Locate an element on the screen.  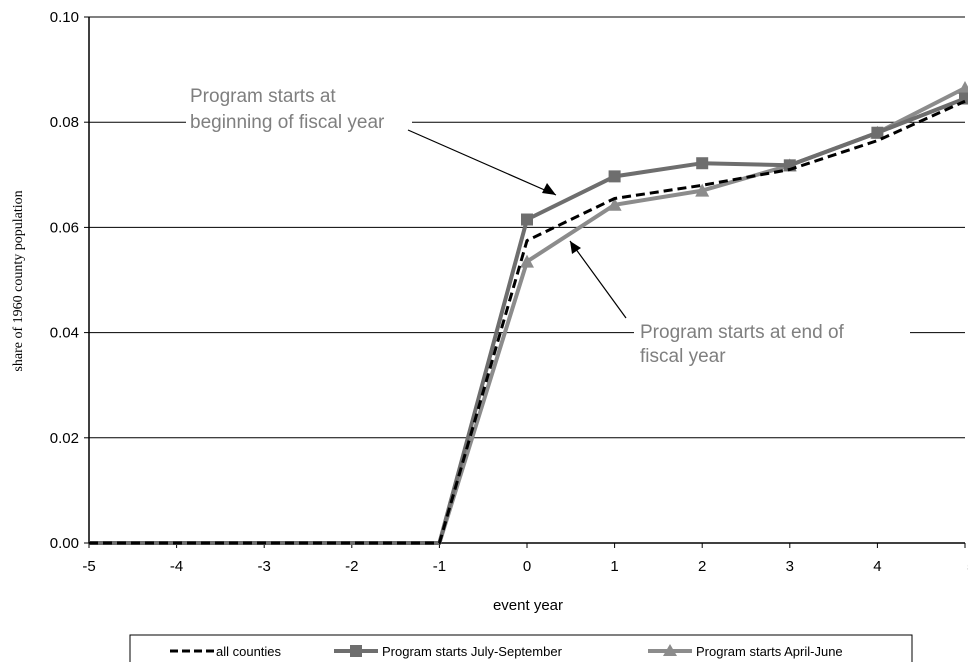
legend-item-all-counties: all counties is located at coordinates (226, 651).